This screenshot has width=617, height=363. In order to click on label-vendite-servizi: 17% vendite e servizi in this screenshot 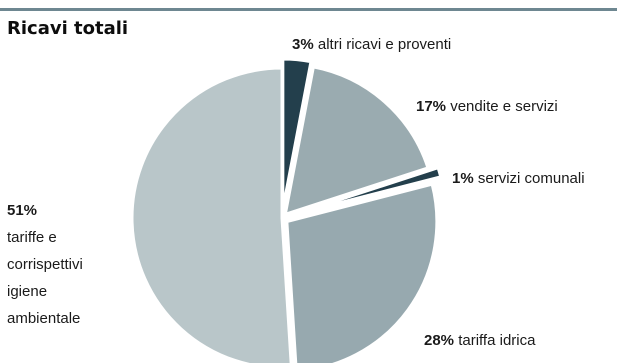, I will do `click(487, 107)`.